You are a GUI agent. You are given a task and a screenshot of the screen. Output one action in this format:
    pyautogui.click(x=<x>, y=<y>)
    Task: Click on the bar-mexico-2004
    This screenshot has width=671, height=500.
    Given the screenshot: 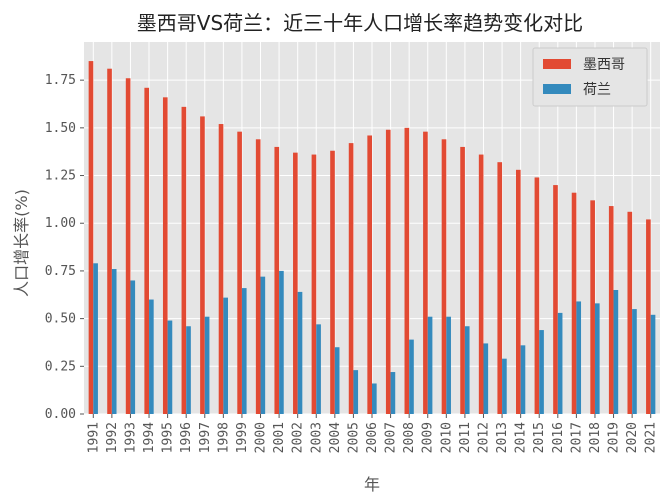 What is the action you would take?
    pyautogui.click(x=332, y=282)
    